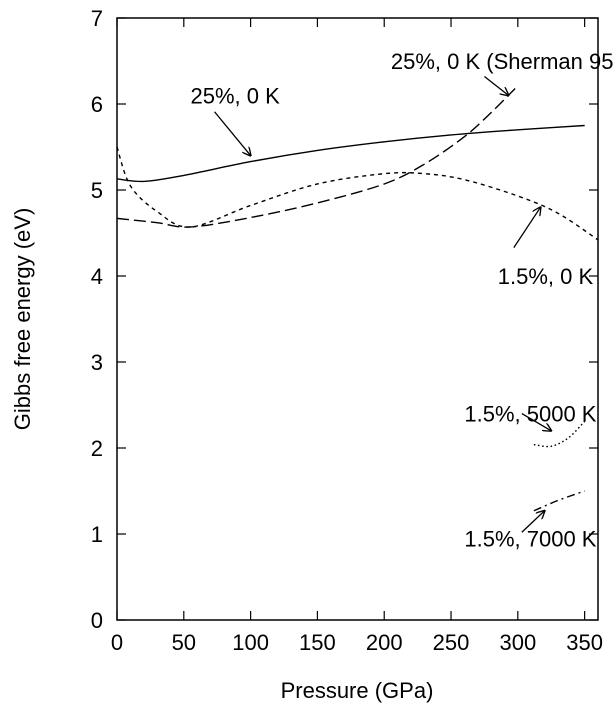 This screenshot has height=706, width=613. I want to click on y-tick-label: 3, so click(97, 362).